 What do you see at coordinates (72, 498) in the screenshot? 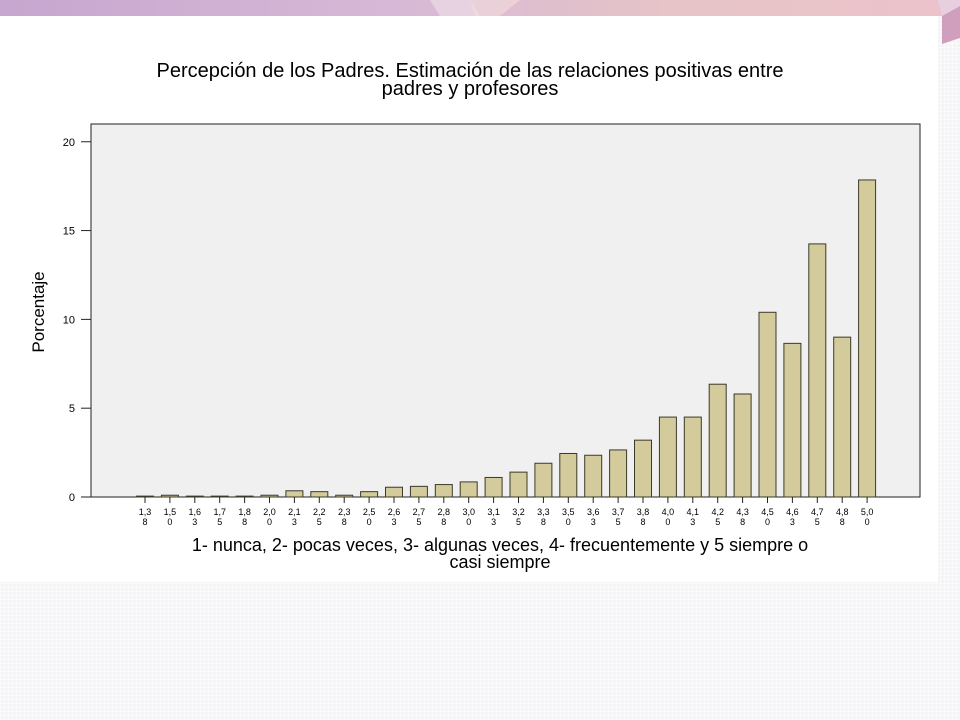
I see `y-tick-label: 0` at bounding box center [72, 498].